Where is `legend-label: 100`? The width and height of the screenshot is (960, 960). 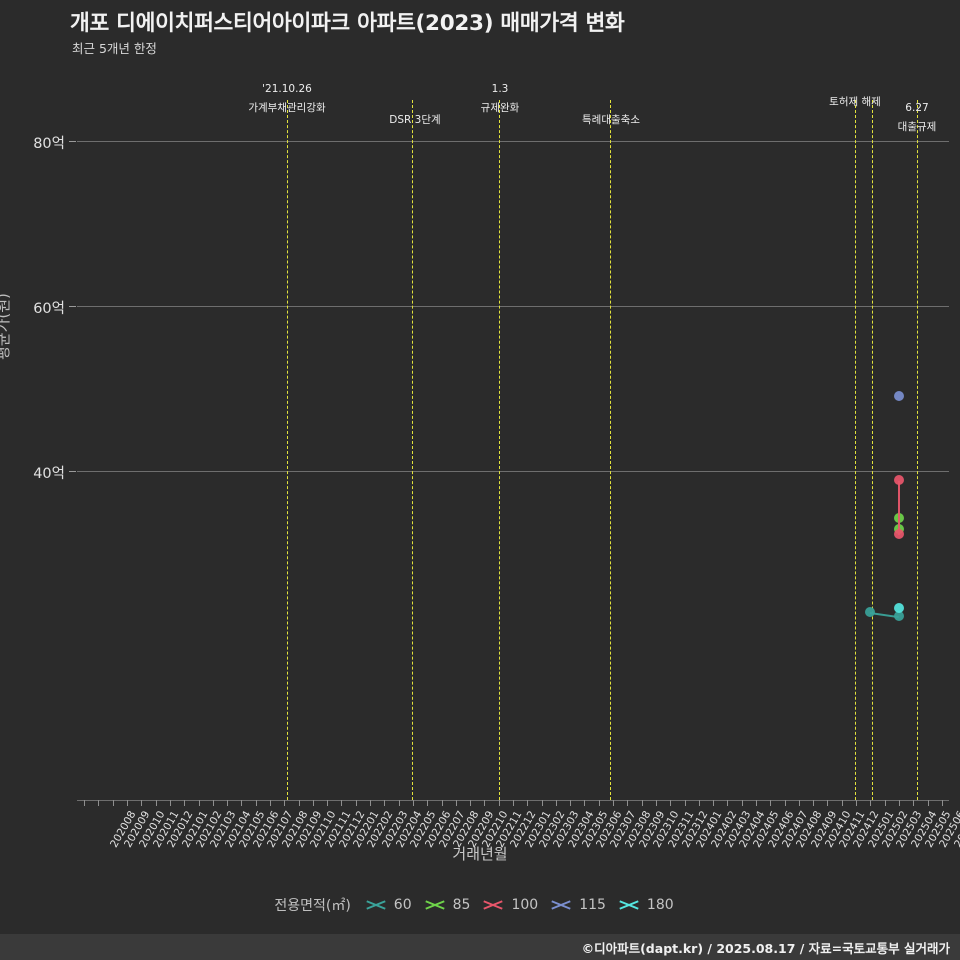 legend-label: 100 is located at coordinates (525, 905).